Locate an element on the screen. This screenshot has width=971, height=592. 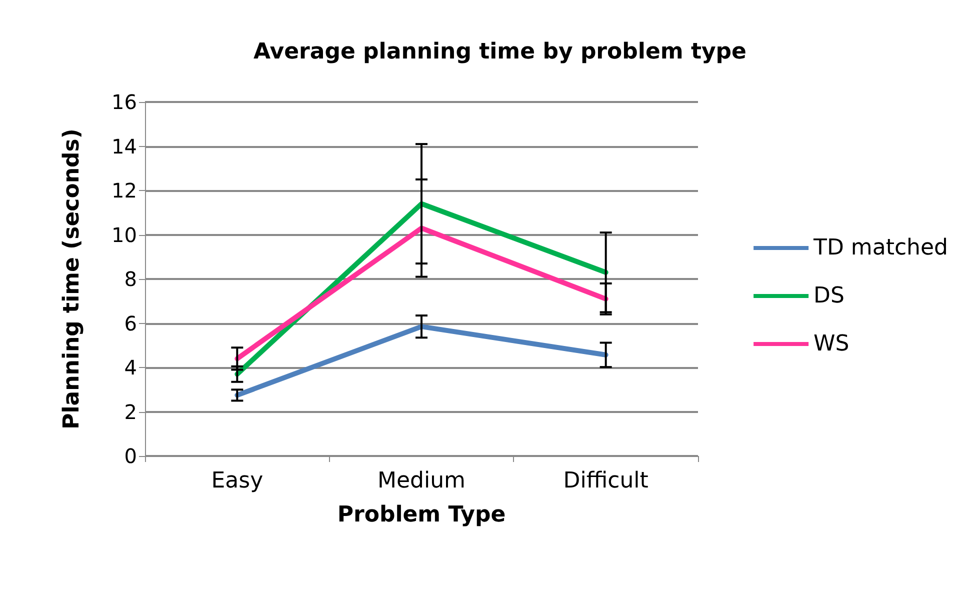
y-axis-title: Planning time (seconds) is located at coordinates (72, 279).